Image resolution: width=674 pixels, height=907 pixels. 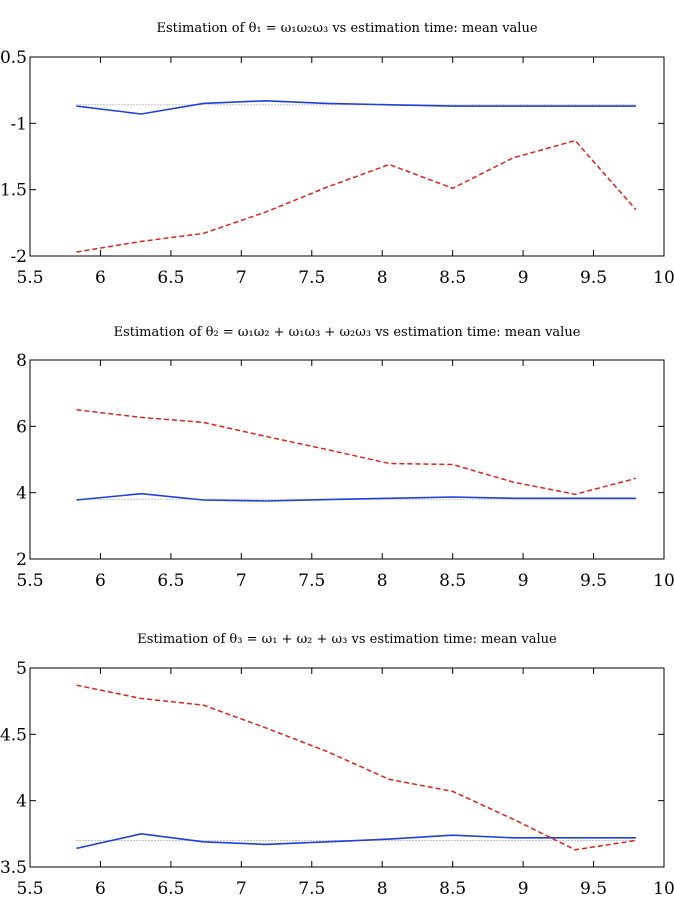 I want to click on y-tick-label: 8, so click(x=21, y=361).